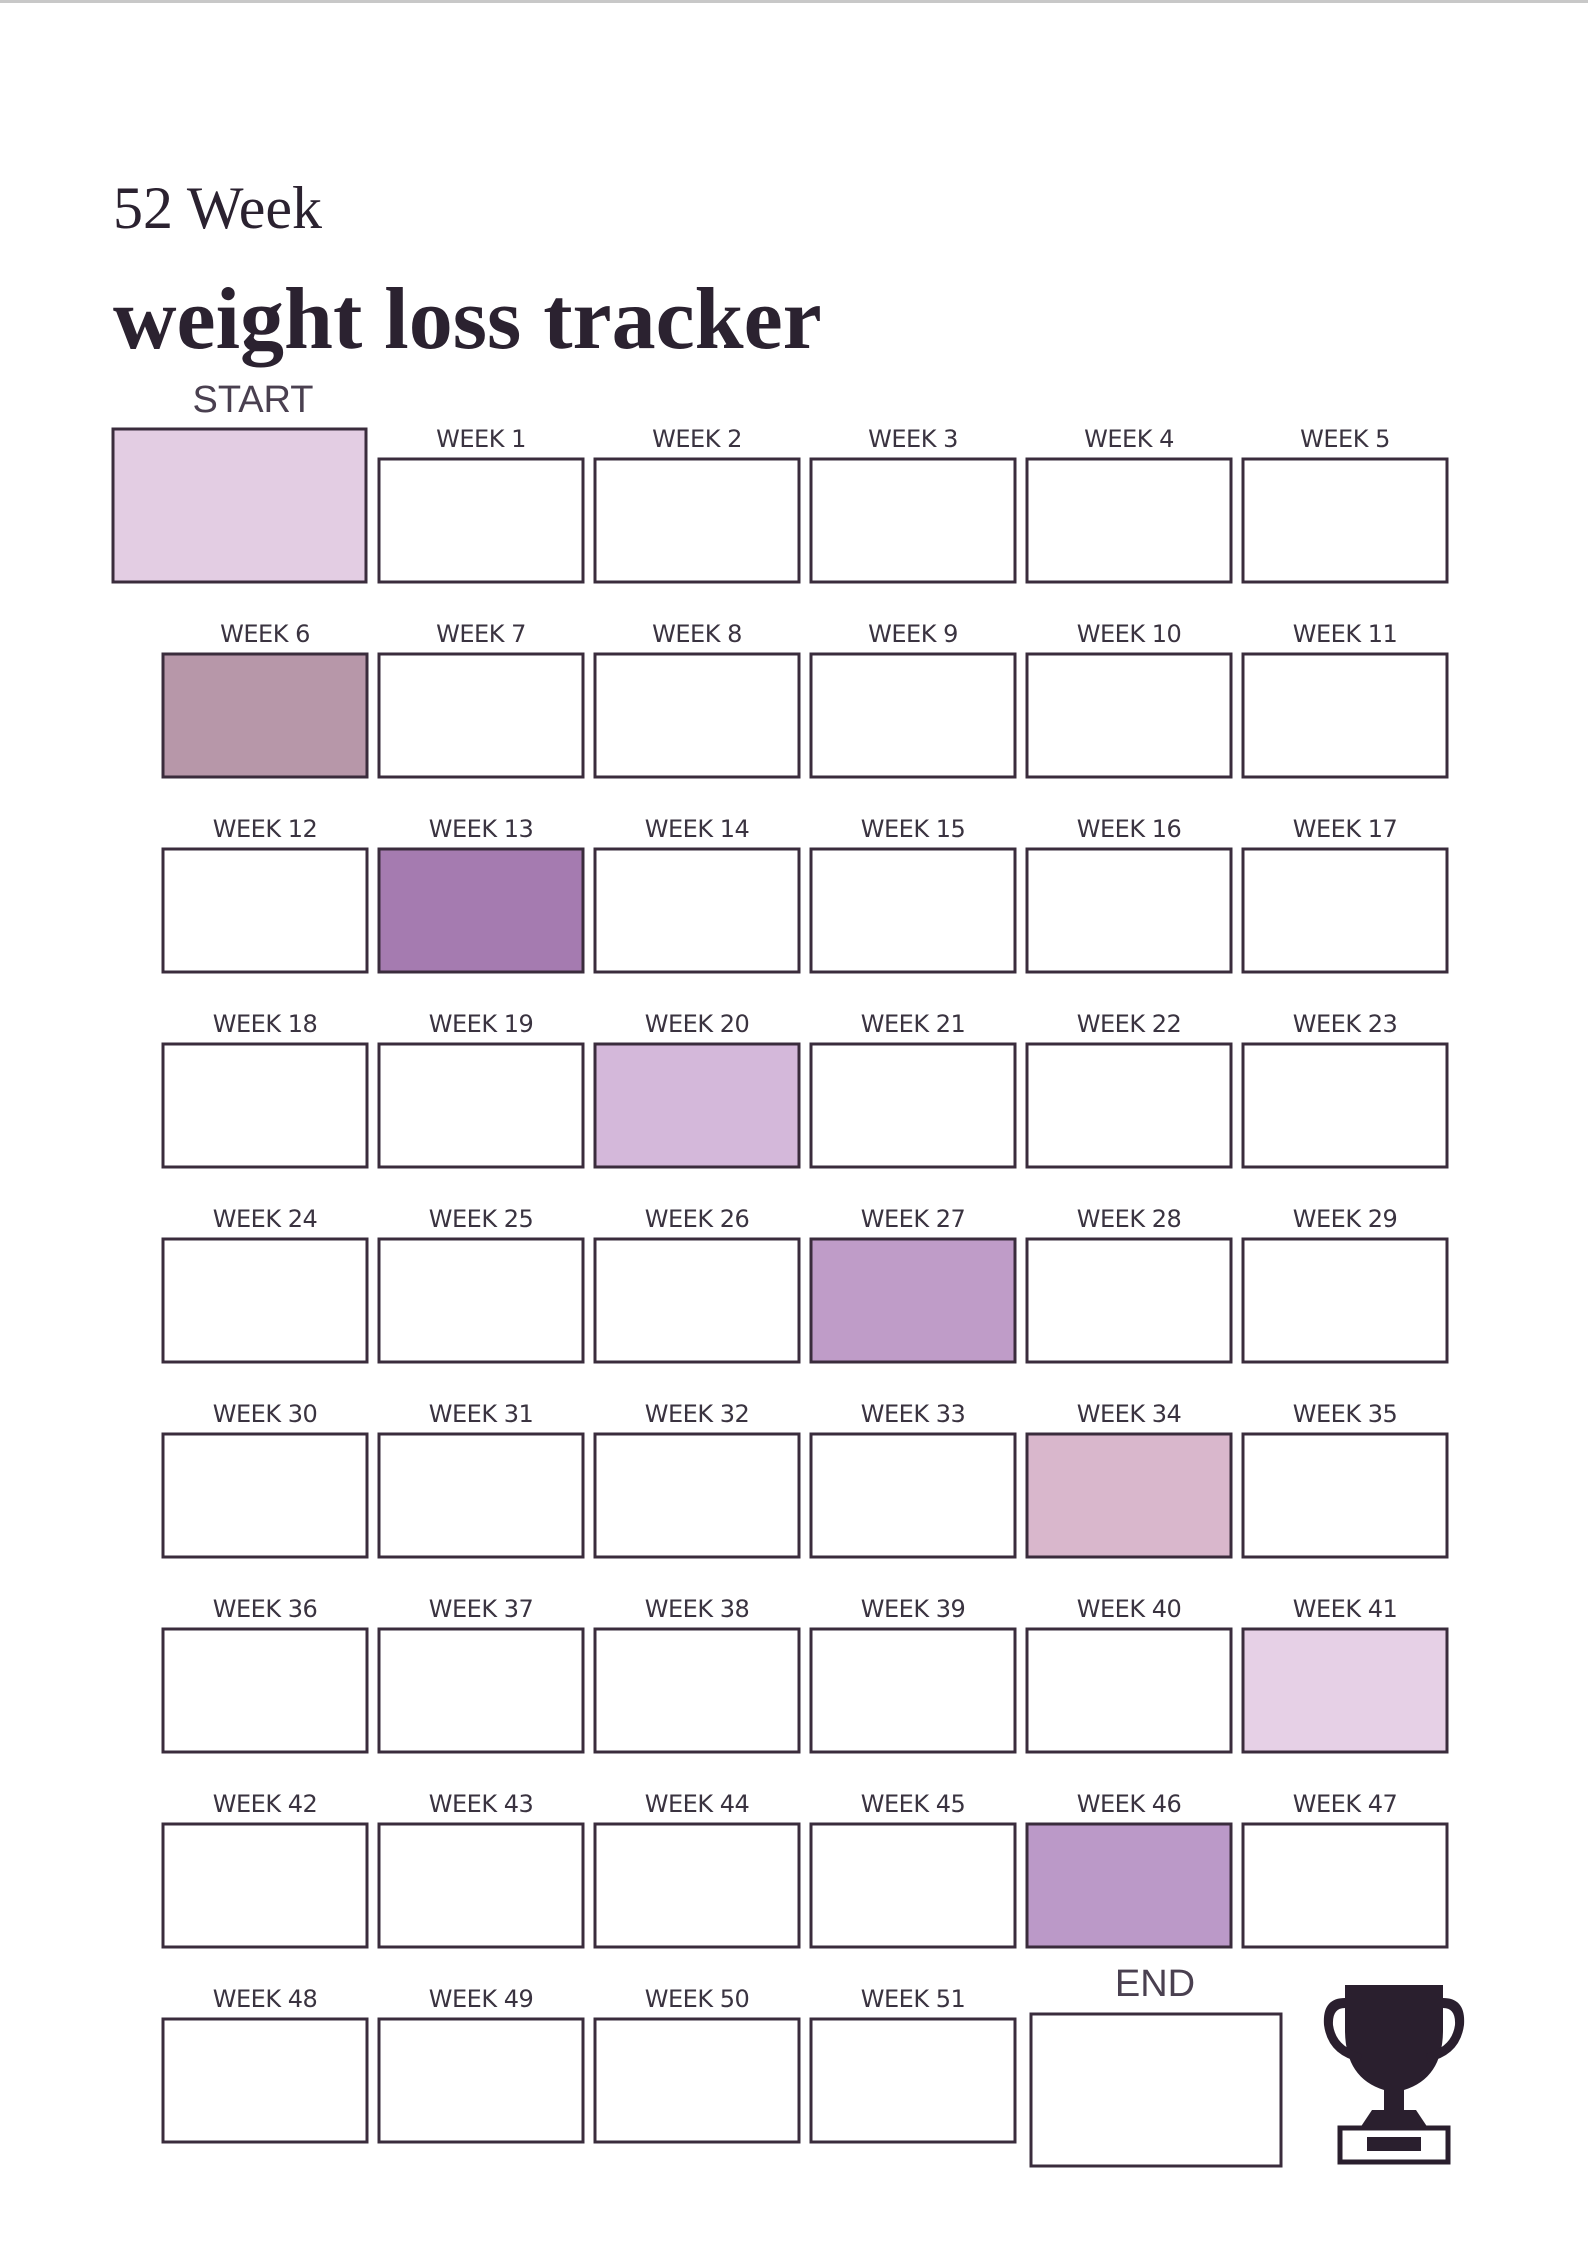  I want to click on week-label: WEEK 40, so click(1129, 1609).